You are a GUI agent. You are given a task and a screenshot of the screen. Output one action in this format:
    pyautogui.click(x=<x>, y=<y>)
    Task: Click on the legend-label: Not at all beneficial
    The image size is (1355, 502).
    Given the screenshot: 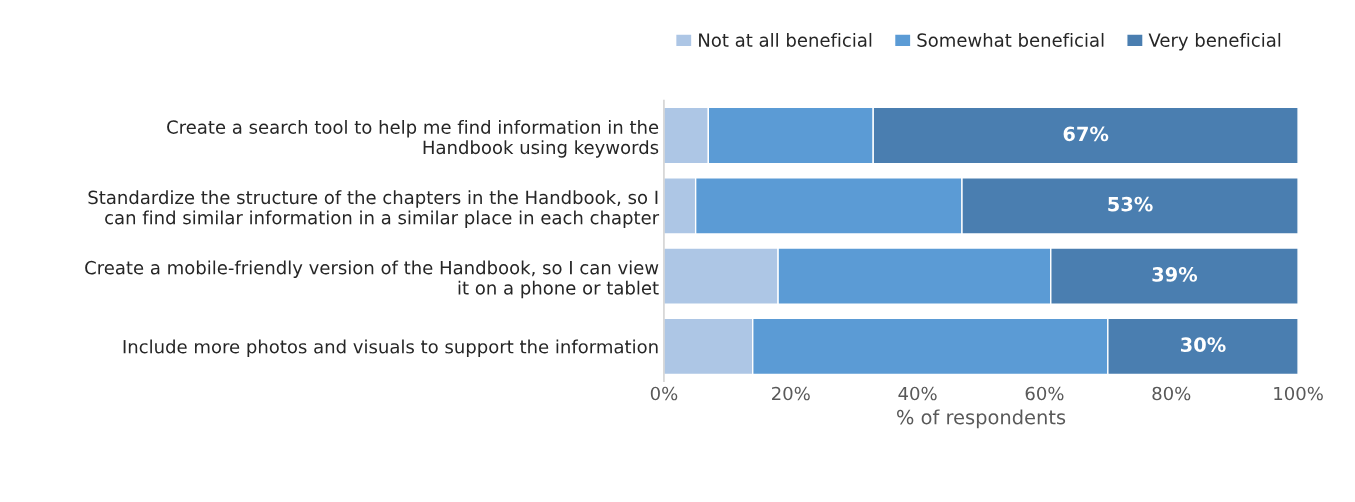 What is the action you would take?
    pyautogui.click(x=785, y=39)
    